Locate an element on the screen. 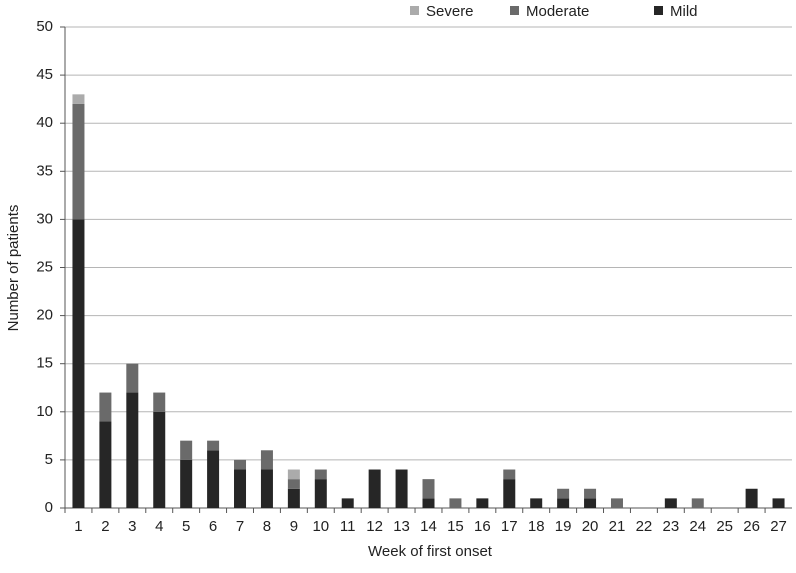  x-tick-label: 16 is located at coordinates (482, 526).